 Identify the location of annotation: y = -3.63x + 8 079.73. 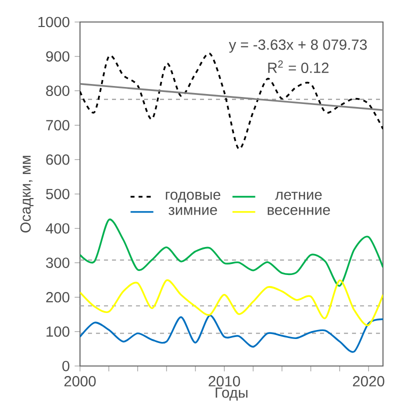
(297, 46).